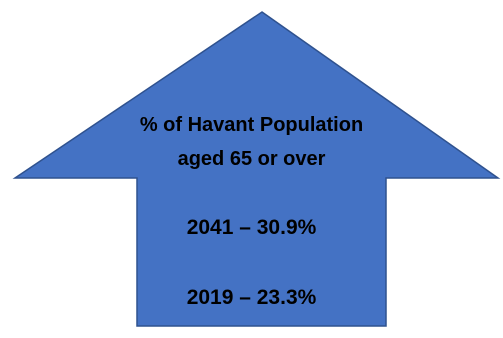 Image resolution: width=503 pixels, height=338 pixels. What do you see at coordinates (251, 159) in the screenshot?
I see `heading-line-2: aged 65 or over` at bounding box center [251, 159].